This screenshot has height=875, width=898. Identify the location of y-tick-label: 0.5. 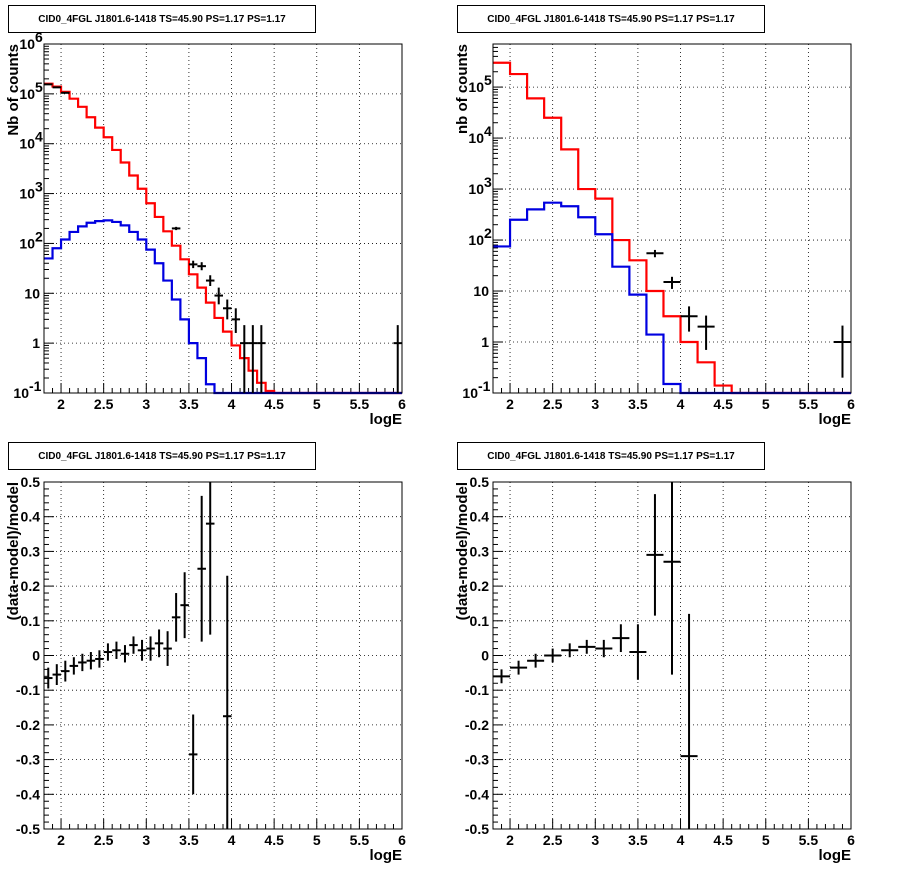
(480, 482).